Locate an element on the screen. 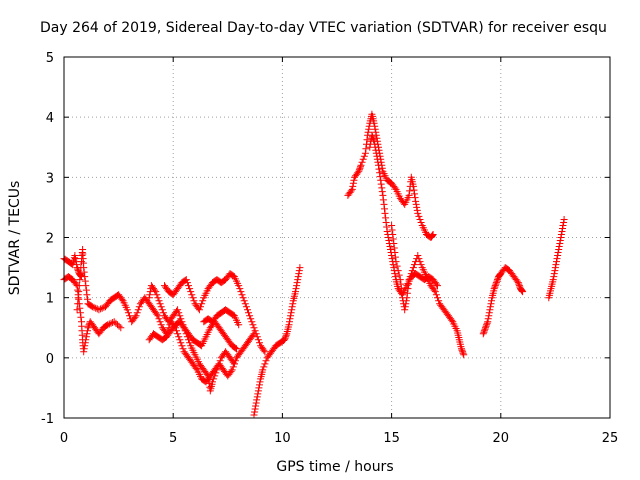  y-tick-label: 1 is located at coordinates (50, 299).